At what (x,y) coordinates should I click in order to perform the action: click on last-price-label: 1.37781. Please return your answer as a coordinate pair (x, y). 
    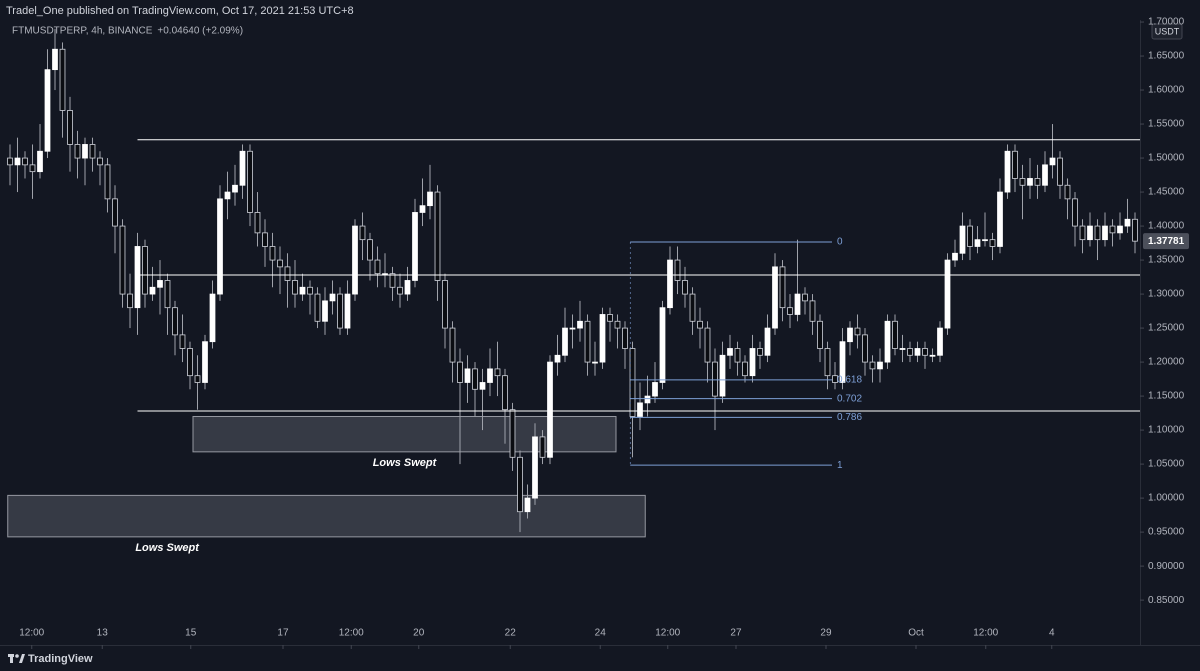
    Looking at the image, I should click on (1166, 241).